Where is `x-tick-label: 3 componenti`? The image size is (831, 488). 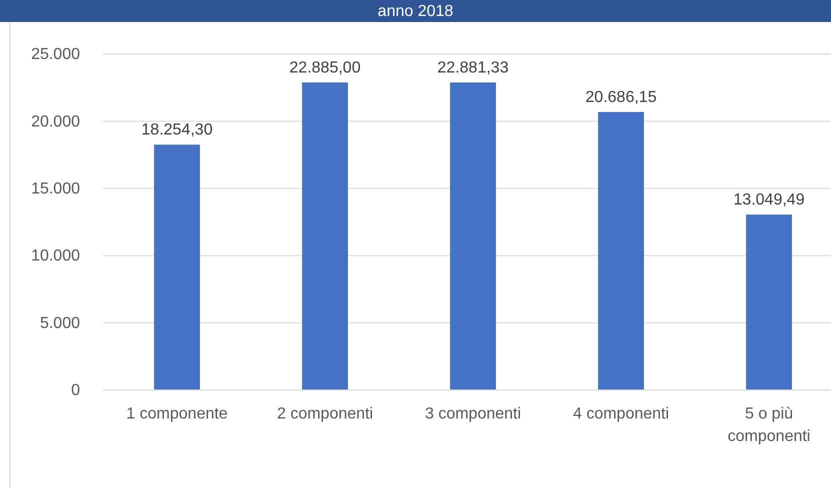 x-tick-label: 3 componenti is located at coordinates (473, 414).